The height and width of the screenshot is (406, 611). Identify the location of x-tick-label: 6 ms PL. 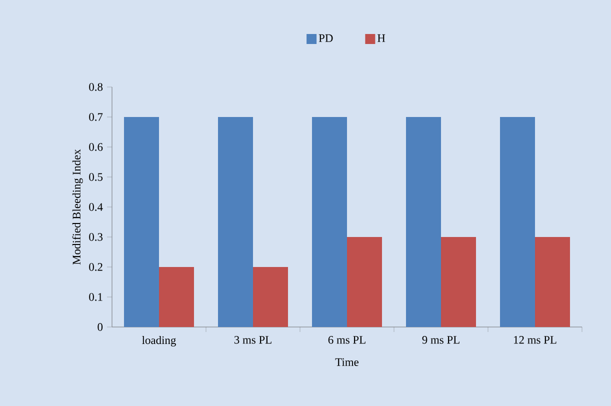
(347, 340).